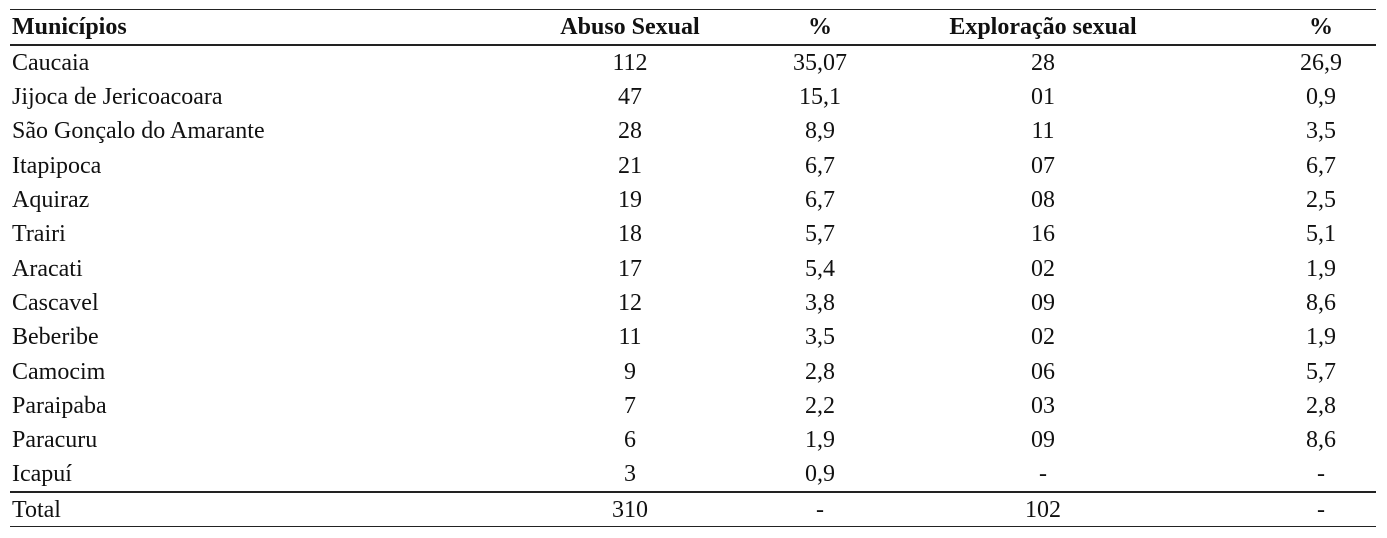  What do you see at coordinates (830, 27) in the screenshot?
I see `header-abuso-percent: %` at bounding box center [830, 27].